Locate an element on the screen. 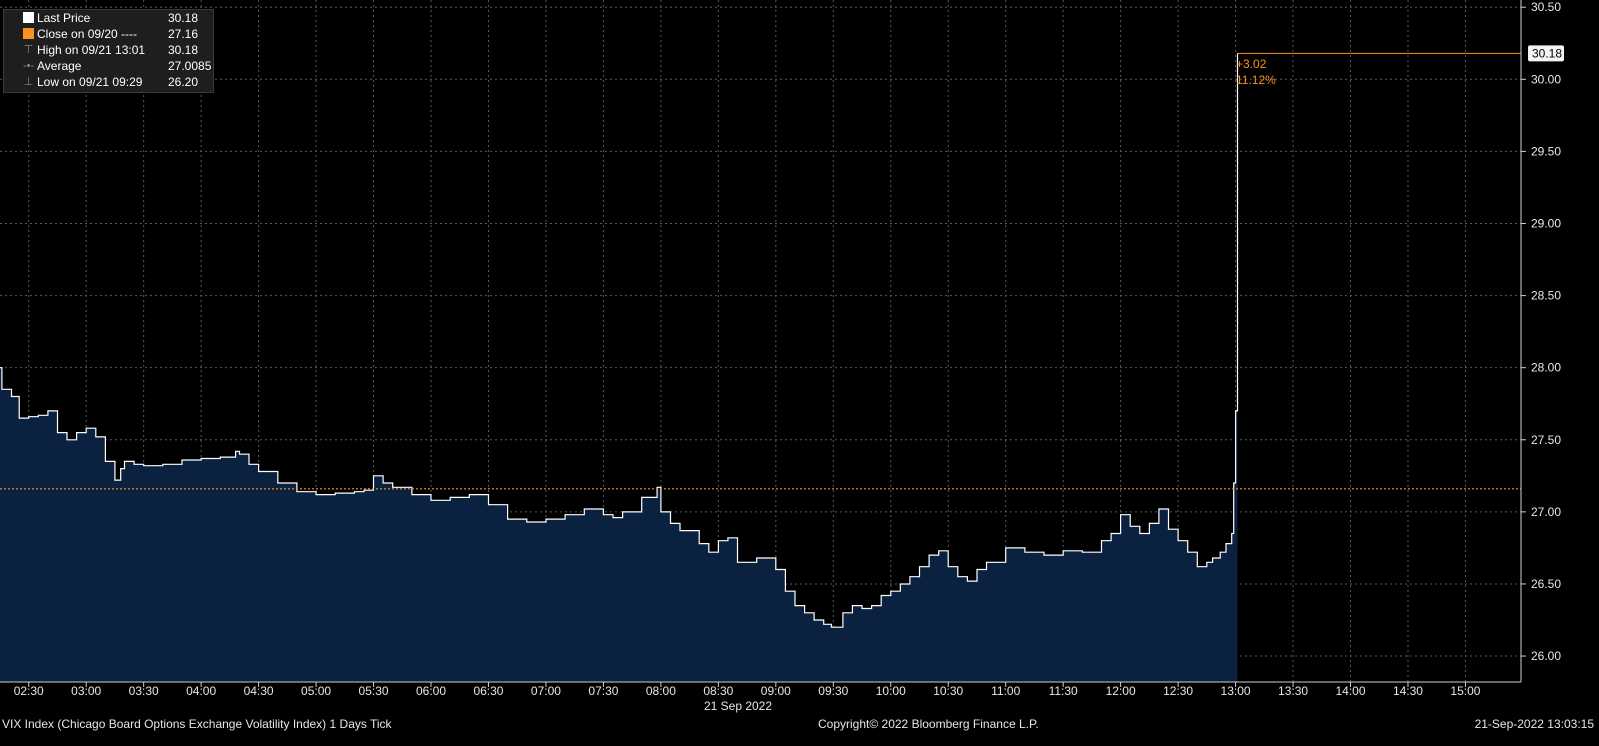 The height and width of the screenshot is (746, 1599). x-tick-label: 06:00 is located at coordinates (431, 691).